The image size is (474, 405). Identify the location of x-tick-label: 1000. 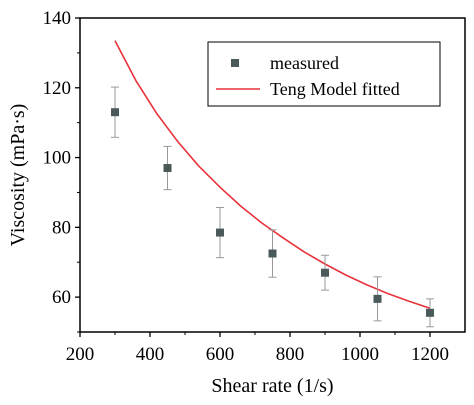
(360, 354).